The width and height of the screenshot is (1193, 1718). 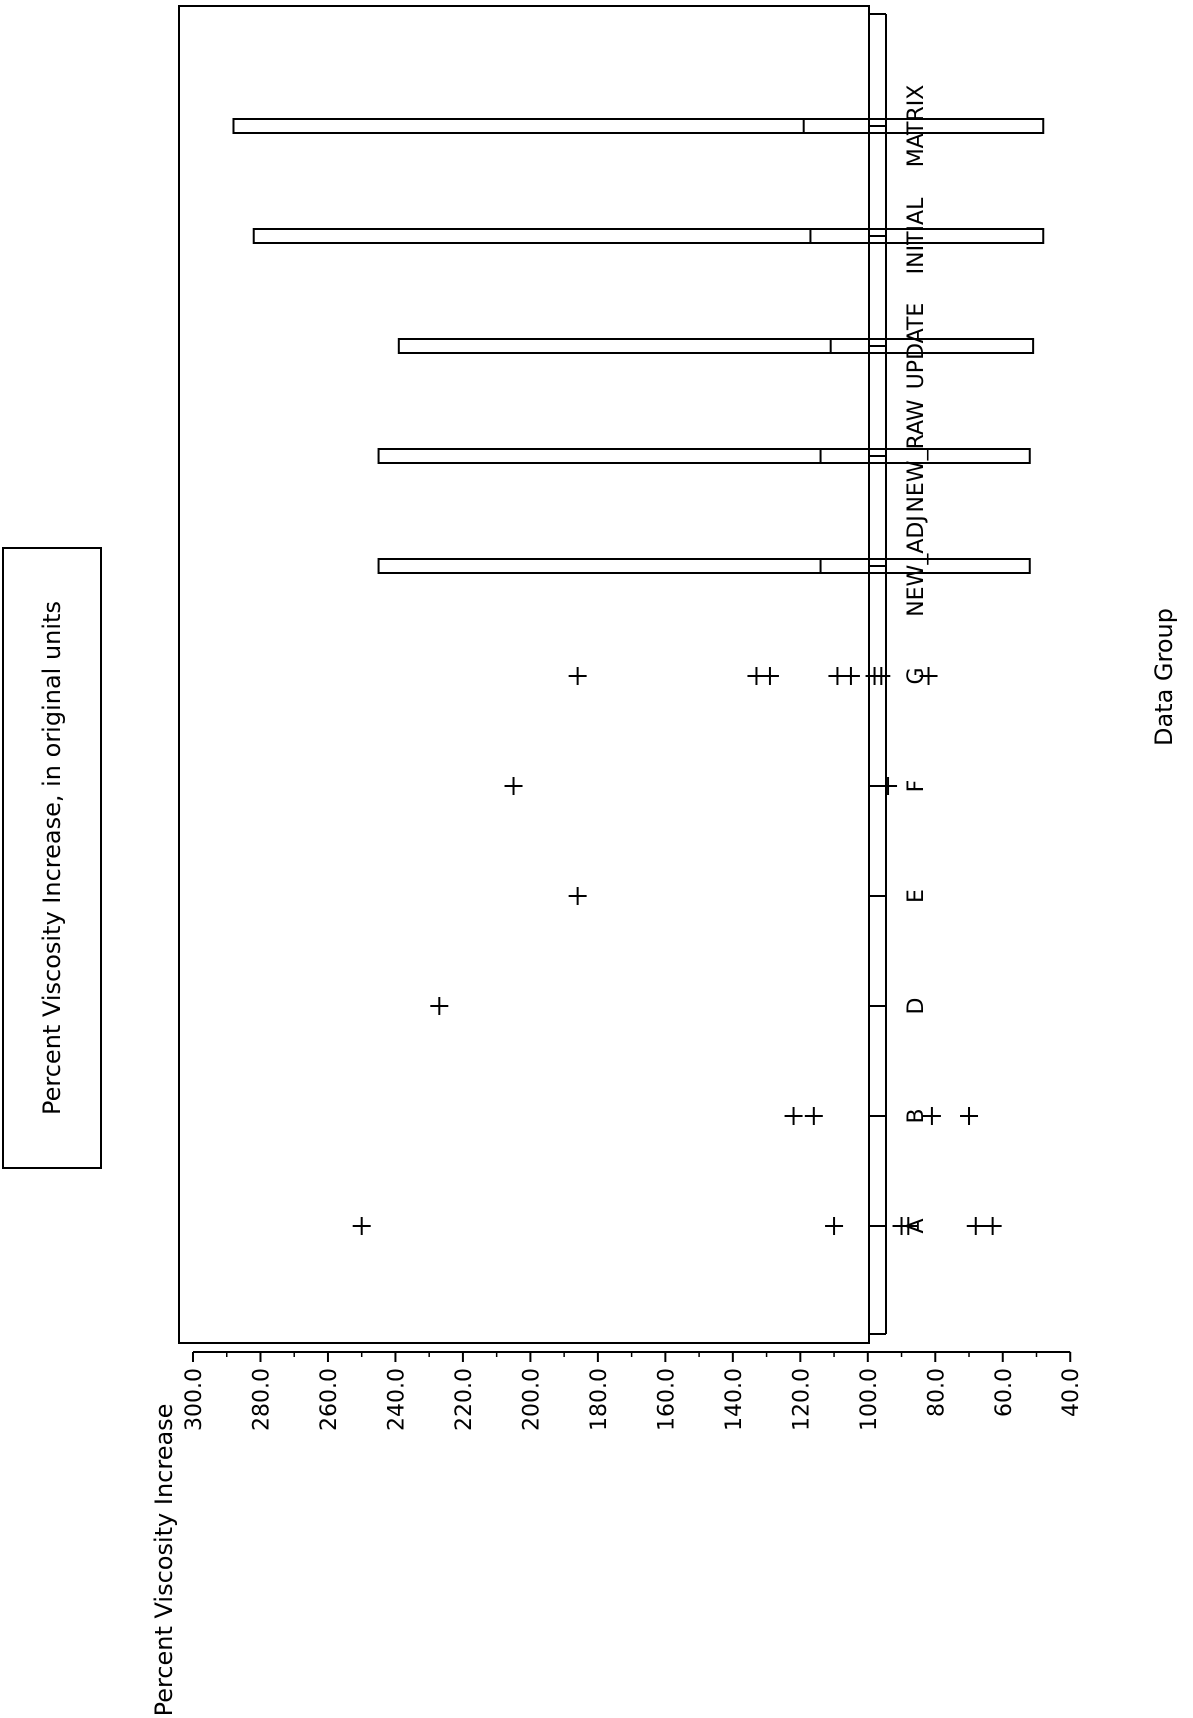 I want to click on value-tick-label: 200.0, so click(x=531, y=1399).